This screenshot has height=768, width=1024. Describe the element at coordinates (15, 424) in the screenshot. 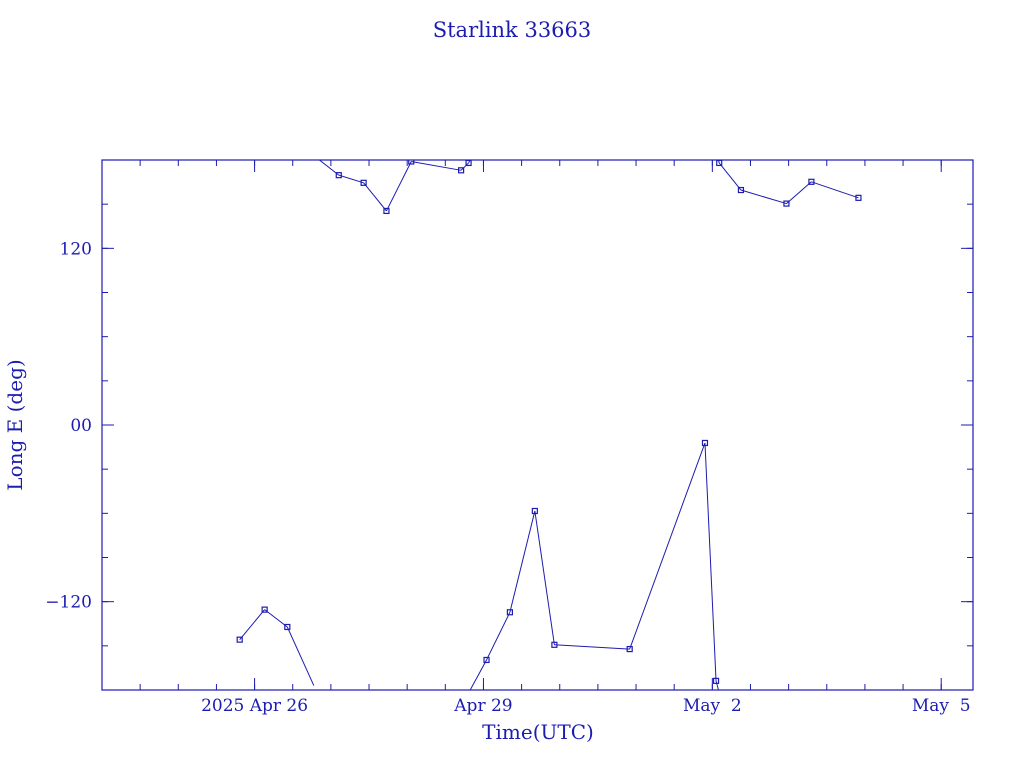

I see `y-axis-label: Long E (deg)` at that location.